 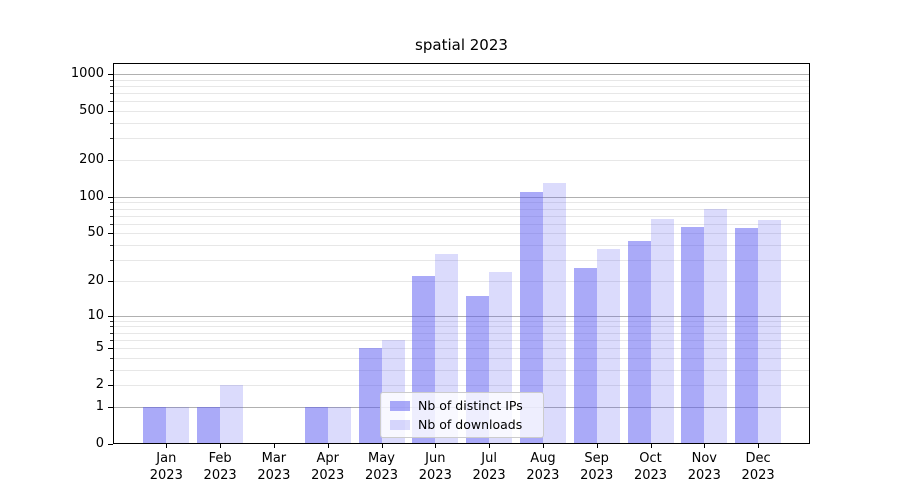 I want to click on y-axis-line, so click(x=113, y=253).